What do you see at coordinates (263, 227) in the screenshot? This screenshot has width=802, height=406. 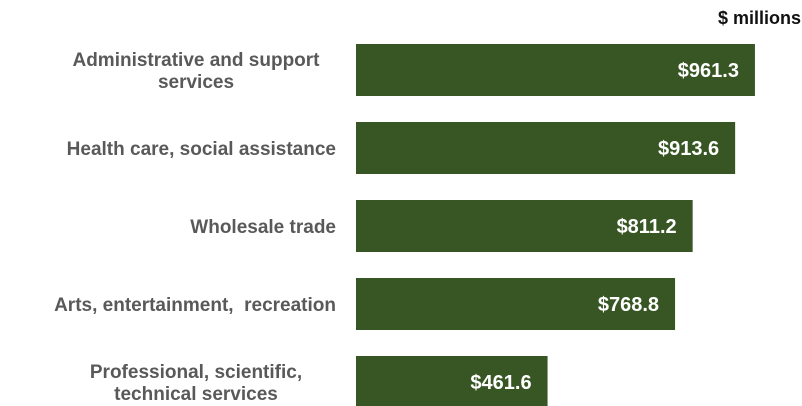 I see `category-label-3: Wholesale trade` at bounding box center [263, 227].